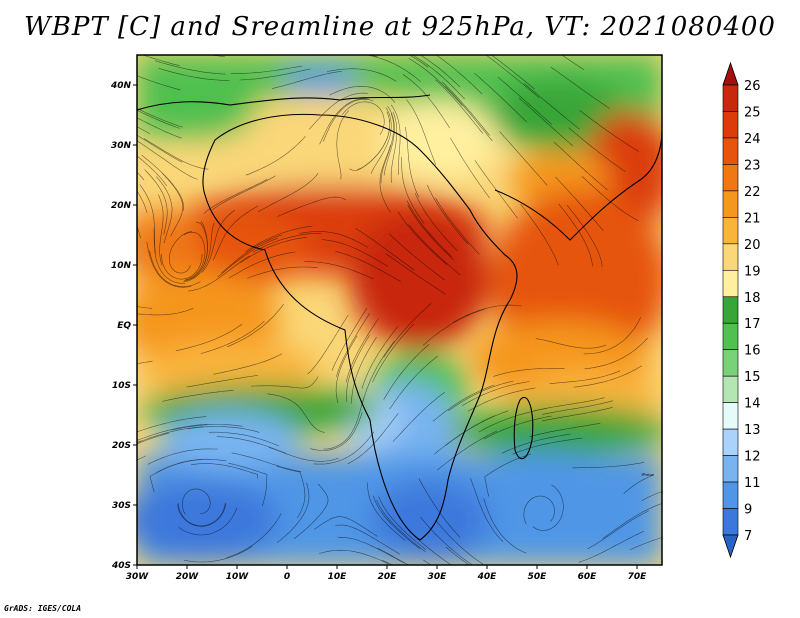  I want to click on colorbar-label: 17, so click(752, 324).